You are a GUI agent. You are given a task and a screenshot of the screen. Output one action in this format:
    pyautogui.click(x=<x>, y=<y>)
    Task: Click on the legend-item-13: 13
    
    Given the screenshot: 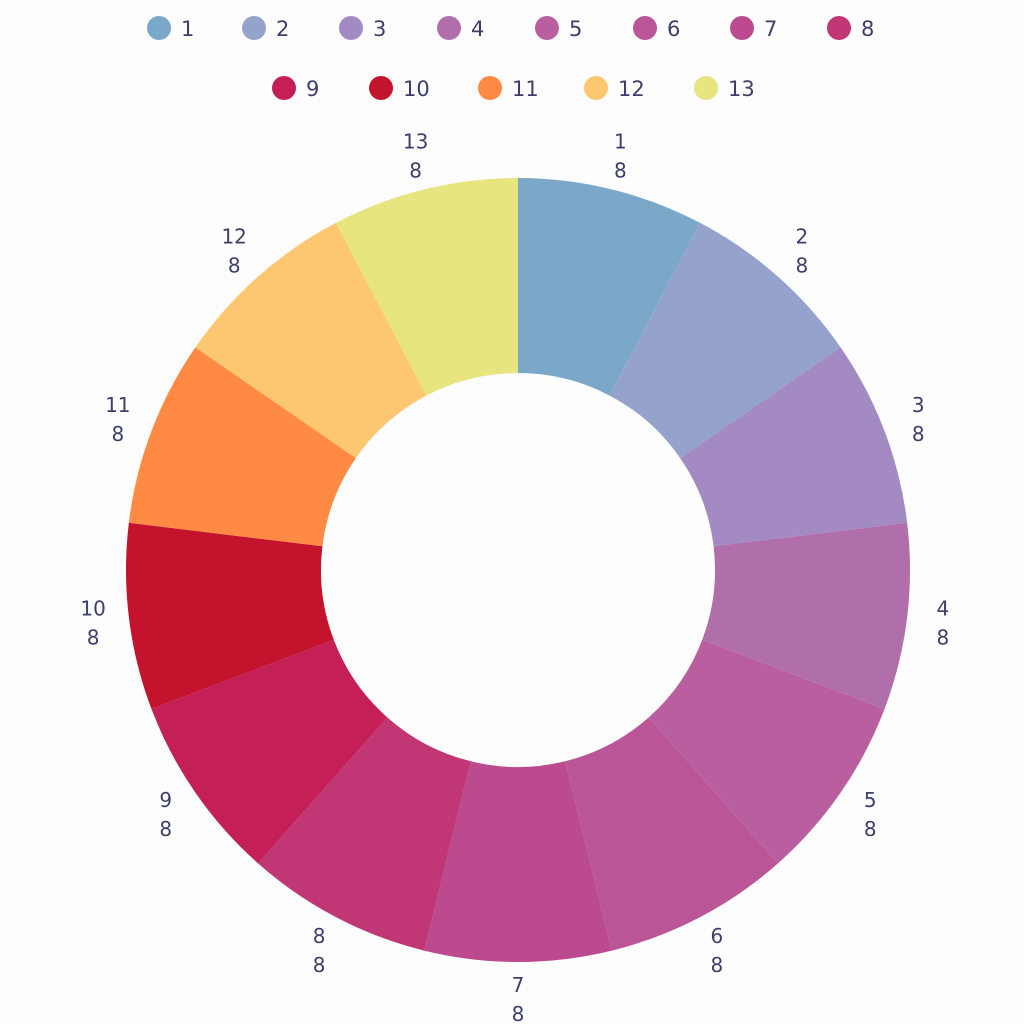 What is the action you would take?
    pyautogui.click(x=724, y=88)
    